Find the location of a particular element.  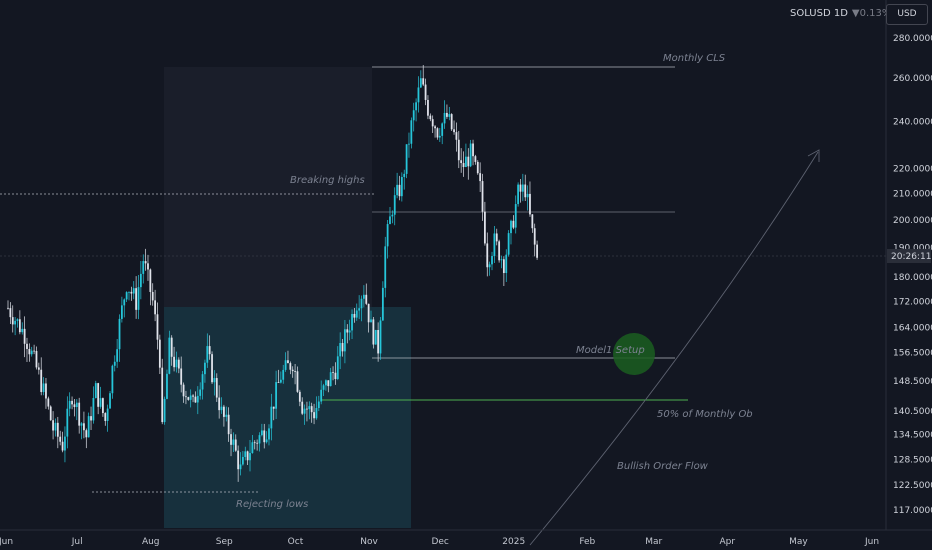

y-tick-label: 210.0000 is located at coordinates (912, 195).